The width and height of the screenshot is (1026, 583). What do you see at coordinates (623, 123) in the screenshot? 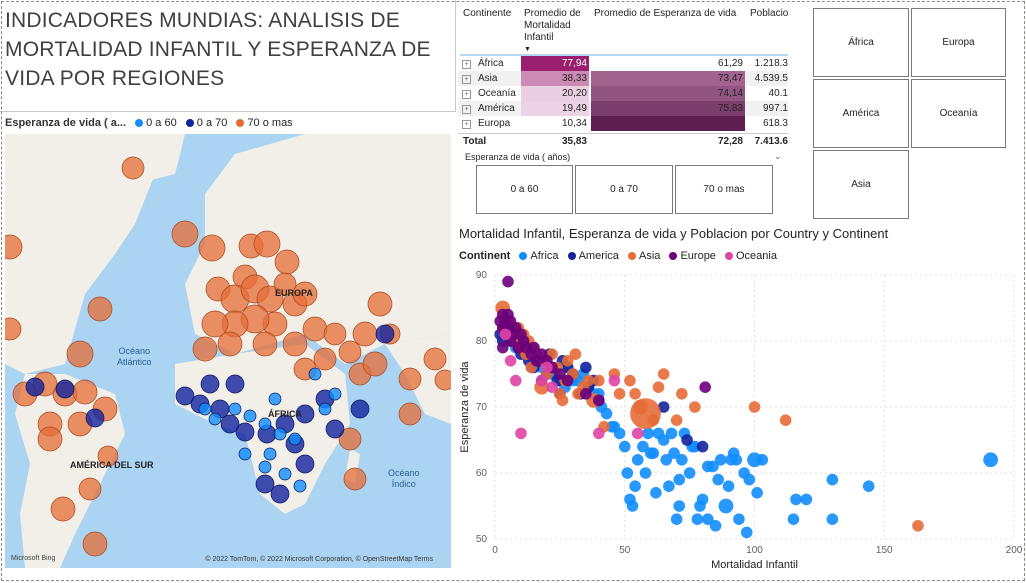
I see `table-row: + Europa 10,34 78,73 618.3` at bounding box center [623, 123].